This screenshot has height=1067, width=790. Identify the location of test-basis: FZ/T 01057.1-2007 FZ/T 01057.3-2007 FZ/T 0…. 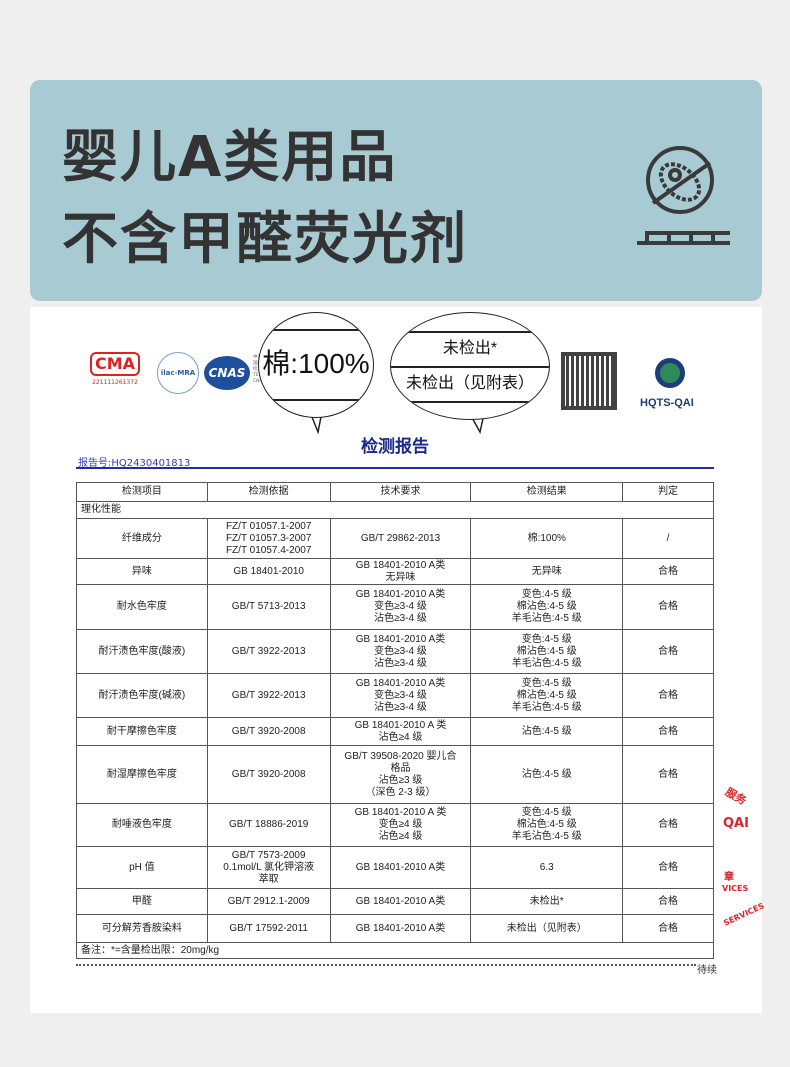
(268, 538).